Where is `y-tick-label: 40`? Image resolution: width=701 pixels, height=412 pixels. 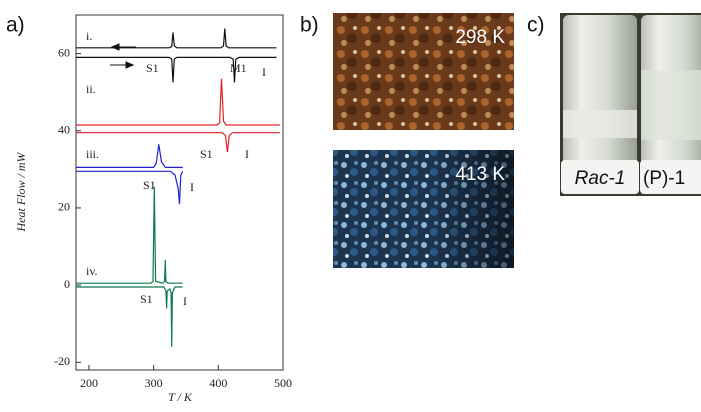
y-tick-label: 40 is located at coordinates (64, 130).